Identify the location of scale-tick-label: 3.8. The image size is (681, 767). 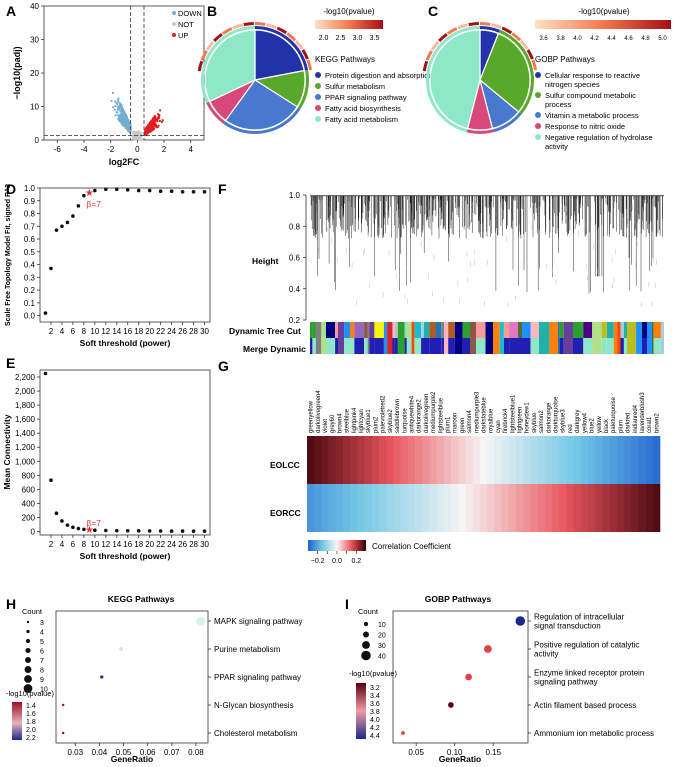
(560, 39).